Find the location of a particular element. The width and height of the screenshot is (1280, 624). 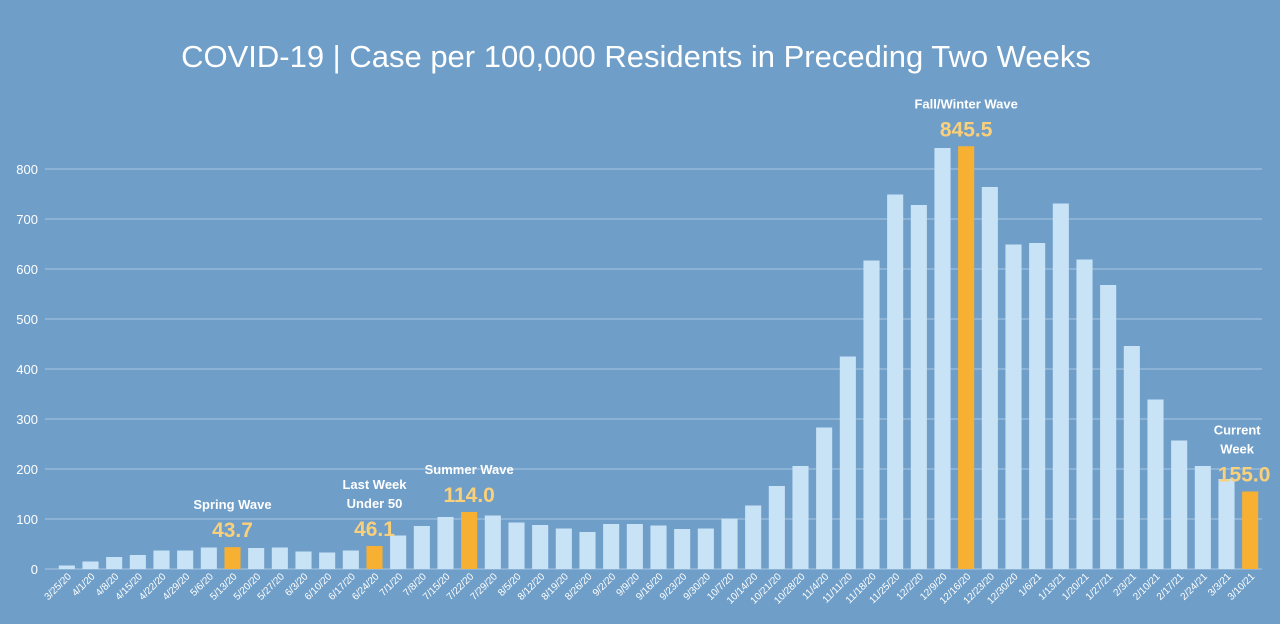

x-tick-label: 3/25/20 is located at coordinates (59, 587).